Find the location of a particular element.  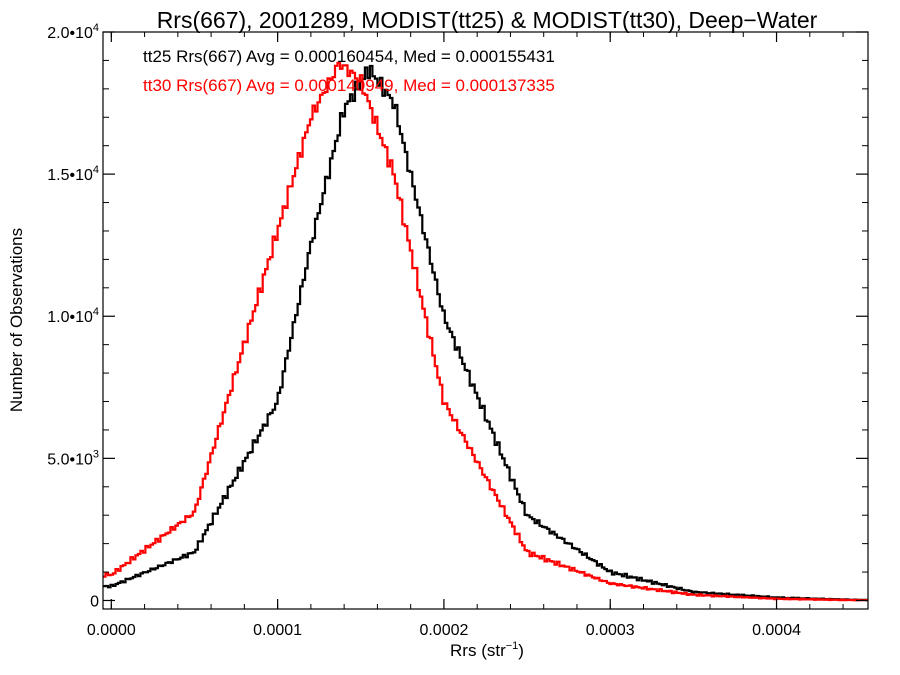

y-tick-label: 0 is located at coordinates (94, 601).